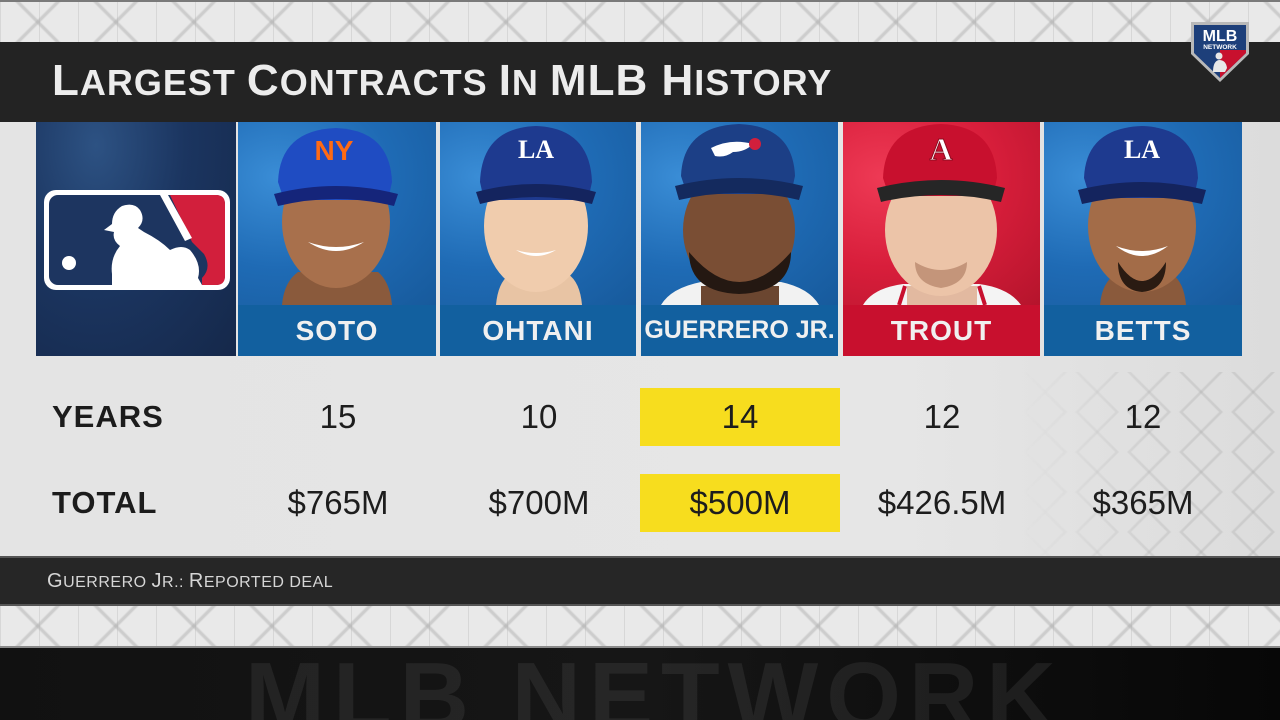 The height and width of the screenshot is (720, 1280). I want to click on footnote-part: R, so click(196, 581).